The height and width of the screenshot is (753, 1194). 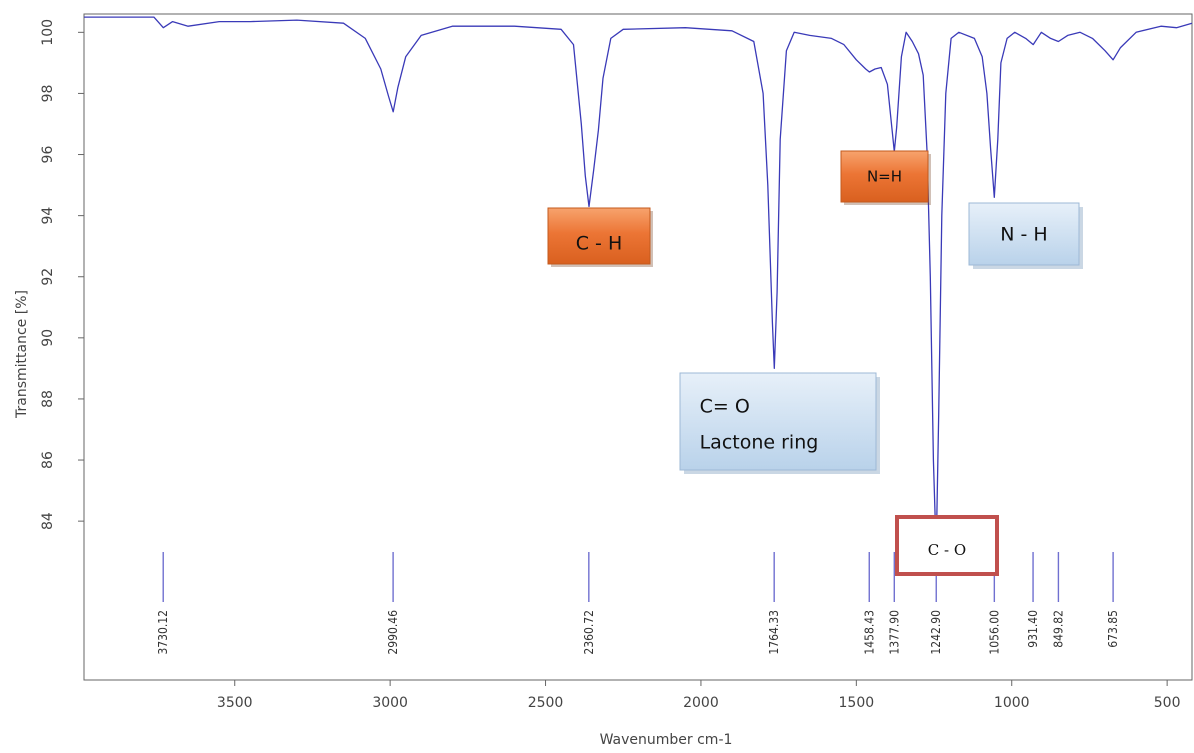 I want to click on peak-label: 2990.46, so click(x=393, y=632).